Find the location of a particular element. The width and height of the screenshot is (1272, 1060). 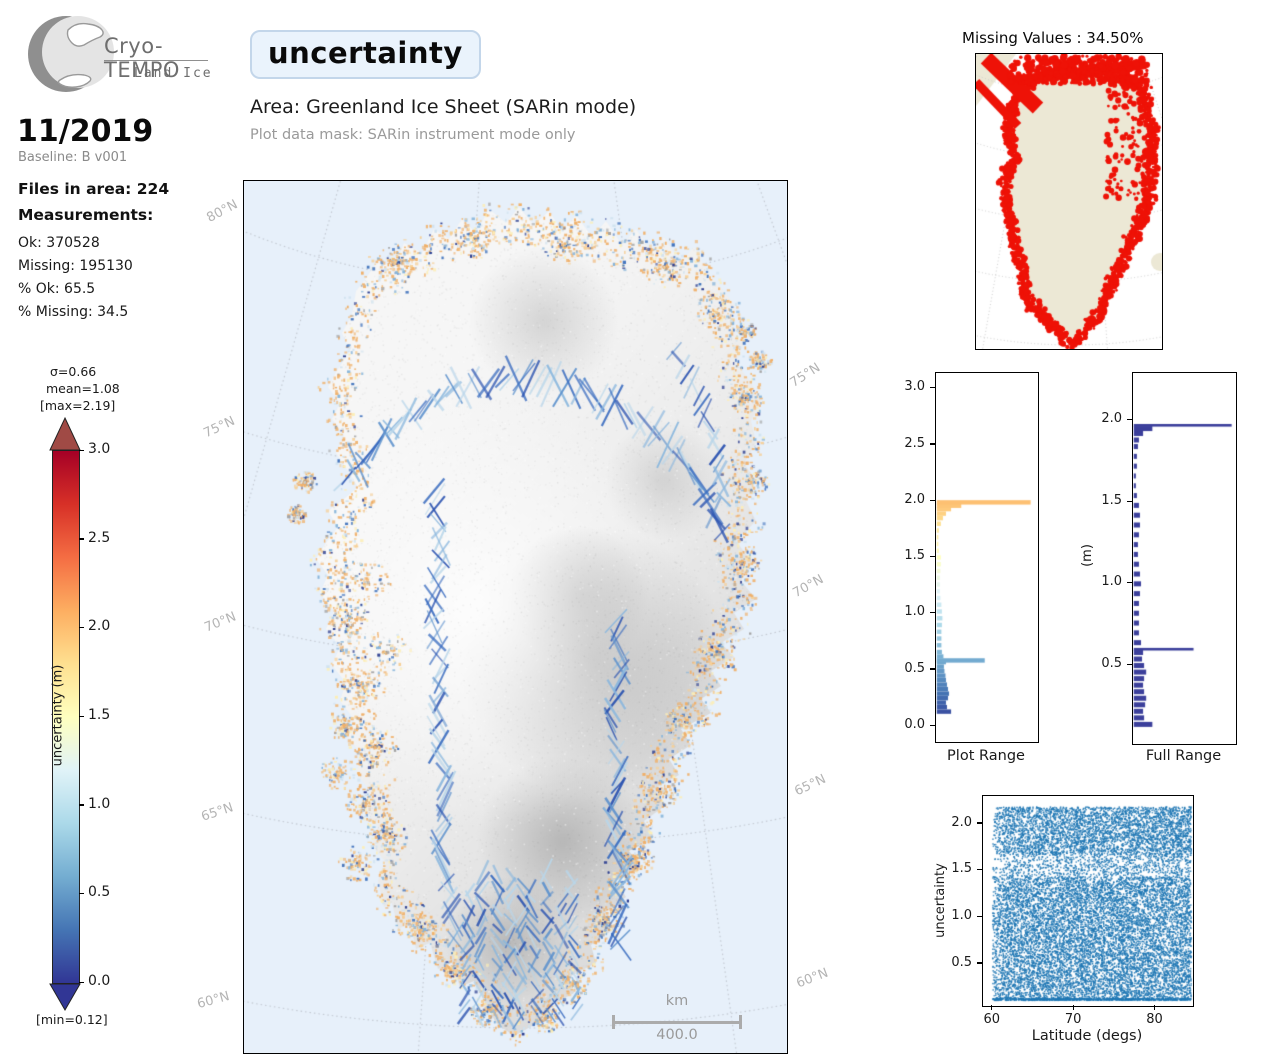

colorbar-tick-label: 3.0 is located at coordinates (99, 449).